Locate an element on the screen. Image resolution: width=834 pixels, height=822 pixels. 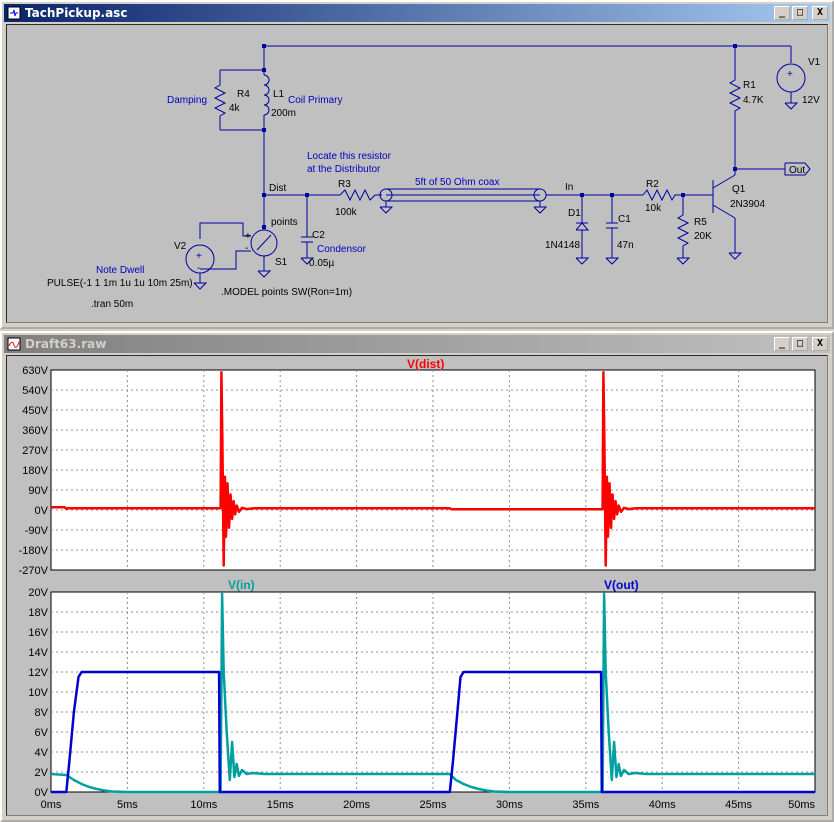
s1-plus-sign: + is located at coordinates (248, 236).